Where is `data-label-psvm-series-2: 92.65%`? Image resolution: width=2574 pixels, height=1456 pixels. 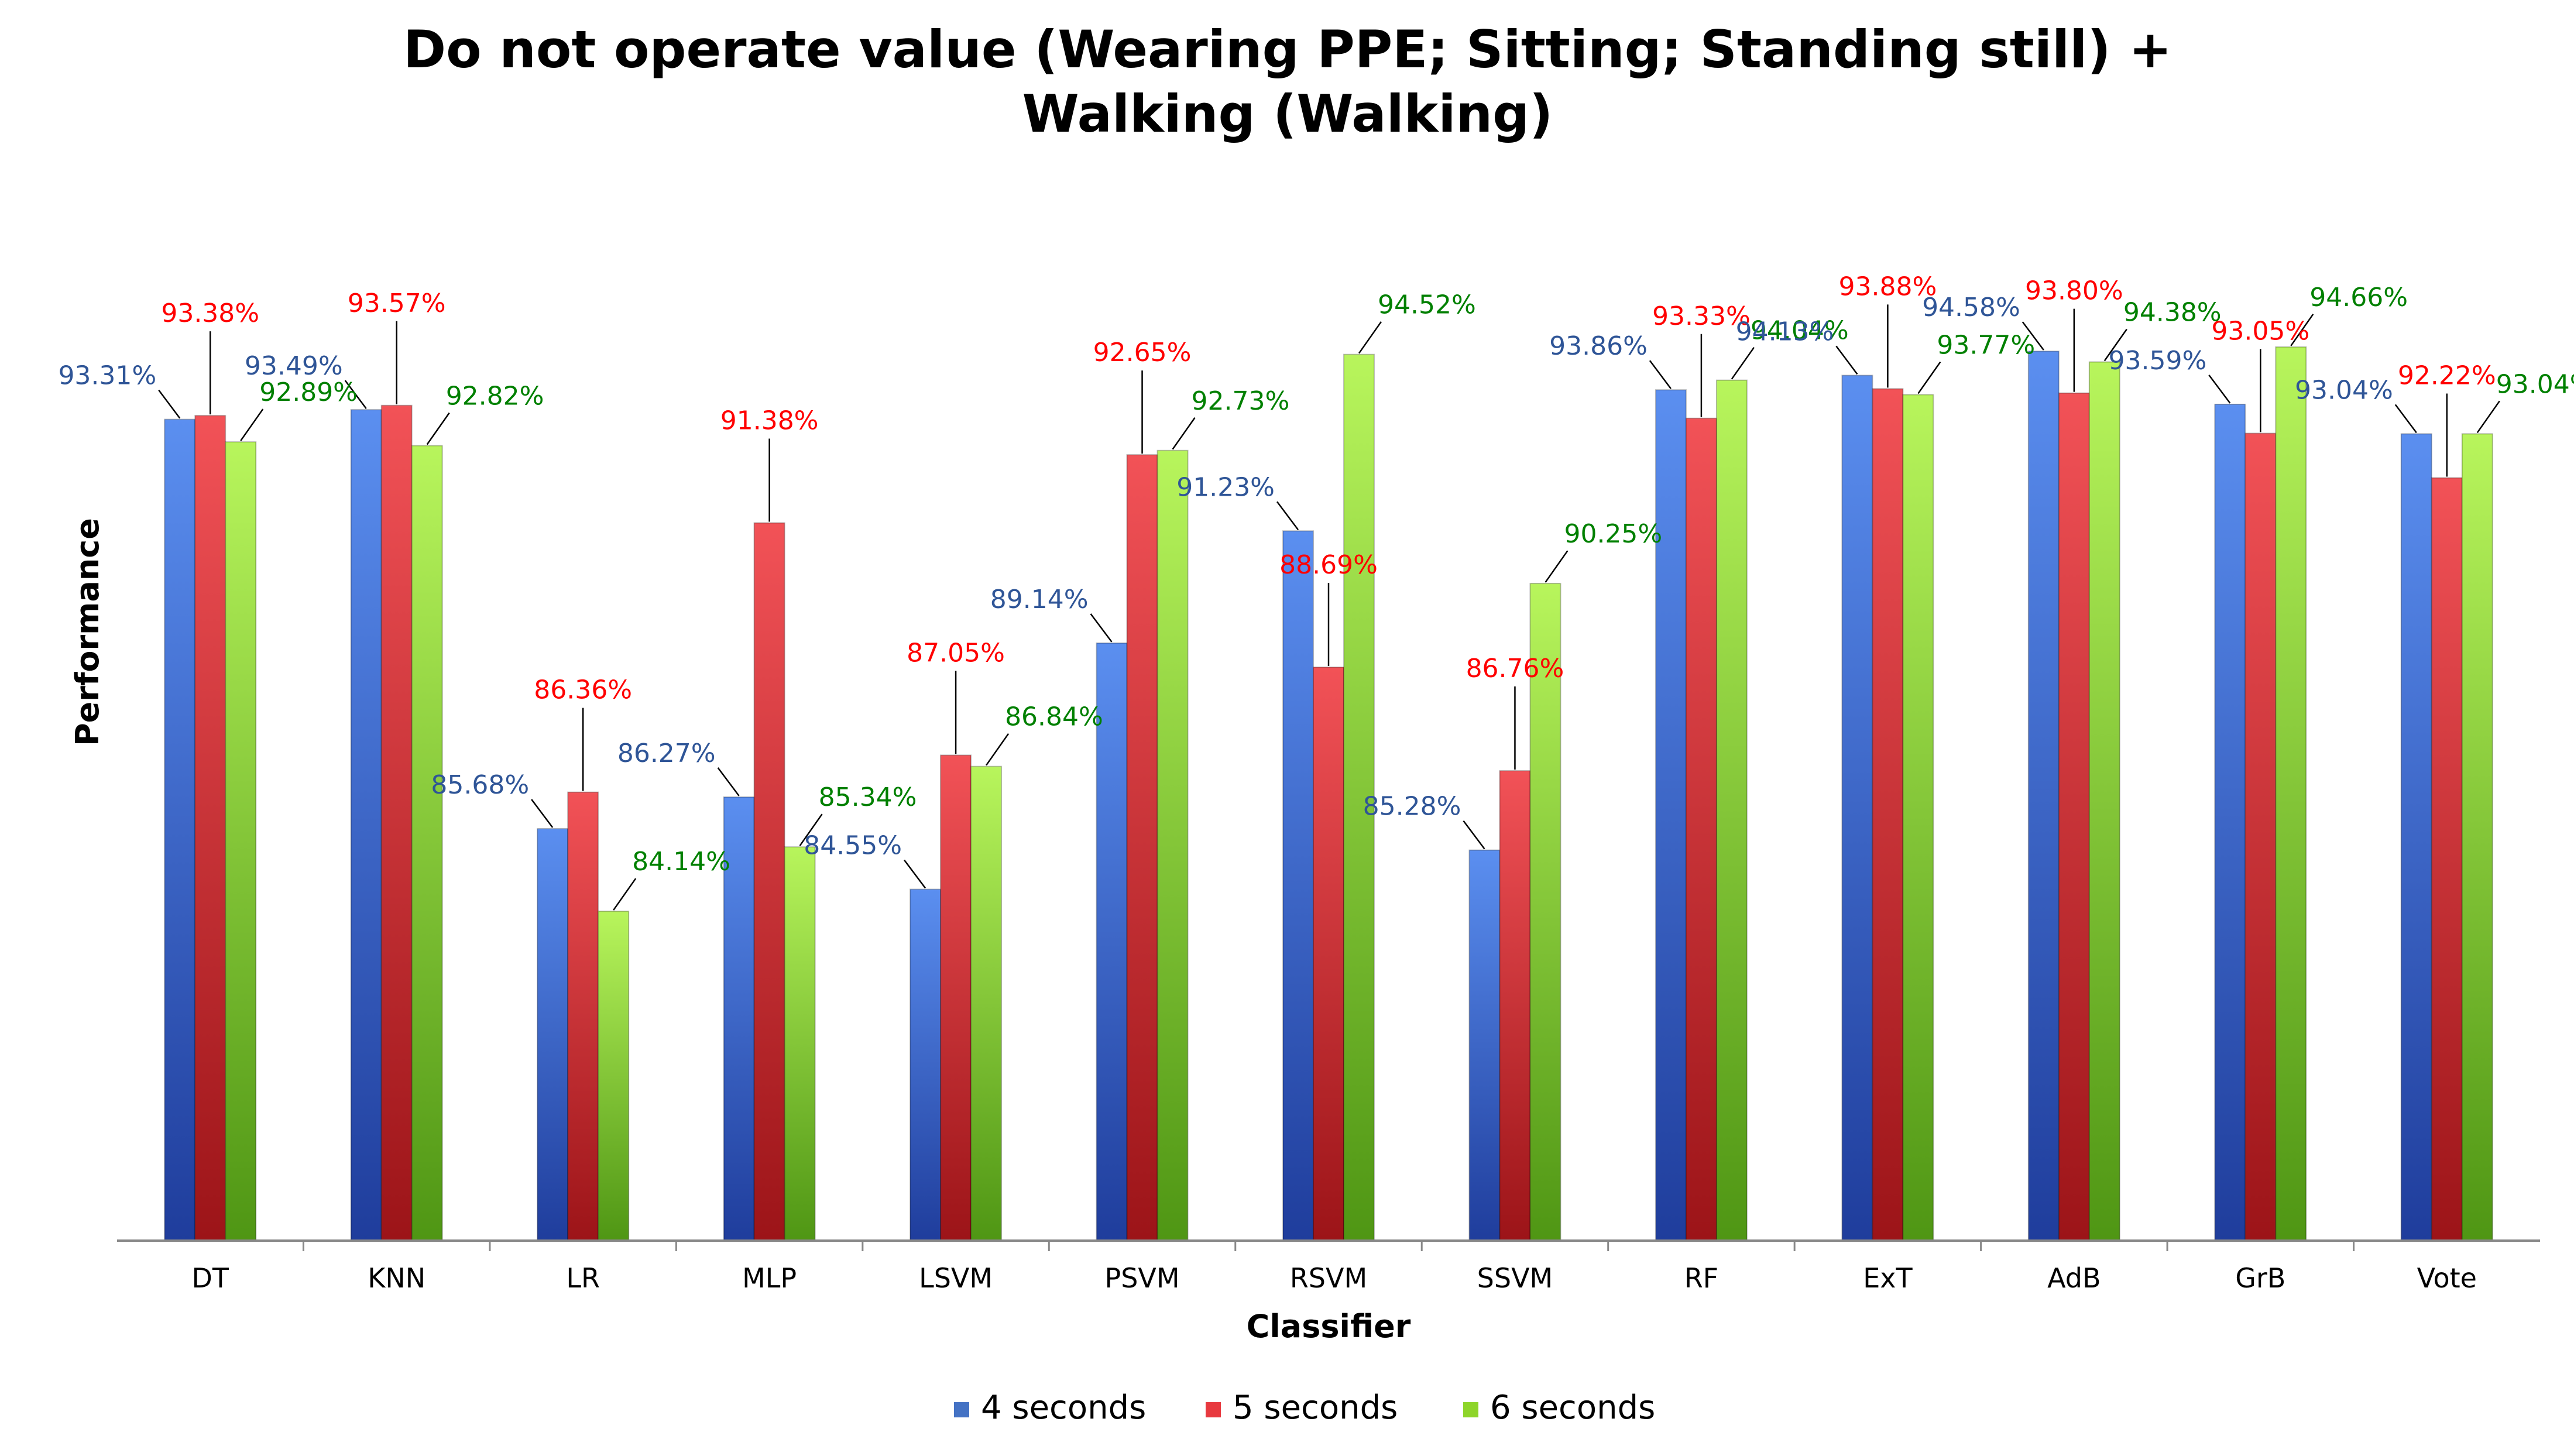
data-label-psvm-series-2: 92.65% is located at coordinates (1142, 353).